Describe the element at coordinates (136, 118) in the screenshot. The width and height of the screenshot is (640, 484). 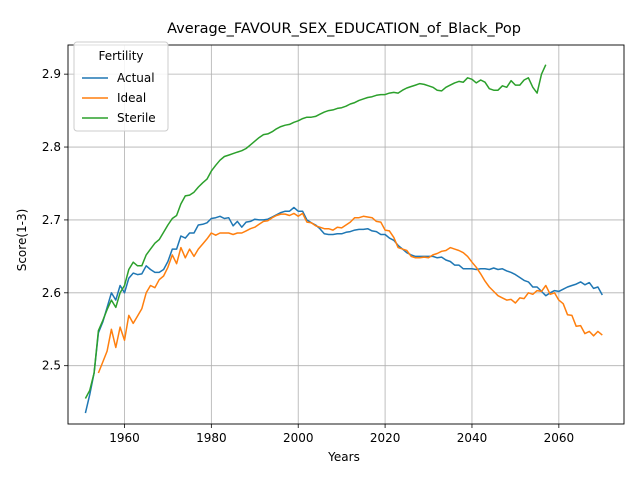
I see `legend-label-sterile: Sterile` at that location.